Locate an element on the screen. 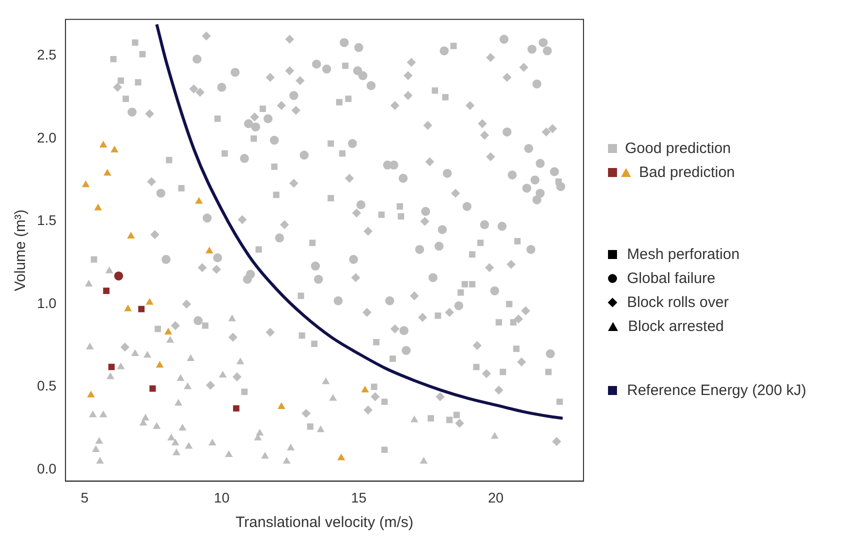  text: Mesh perforation is located at coordinates (683, 254).